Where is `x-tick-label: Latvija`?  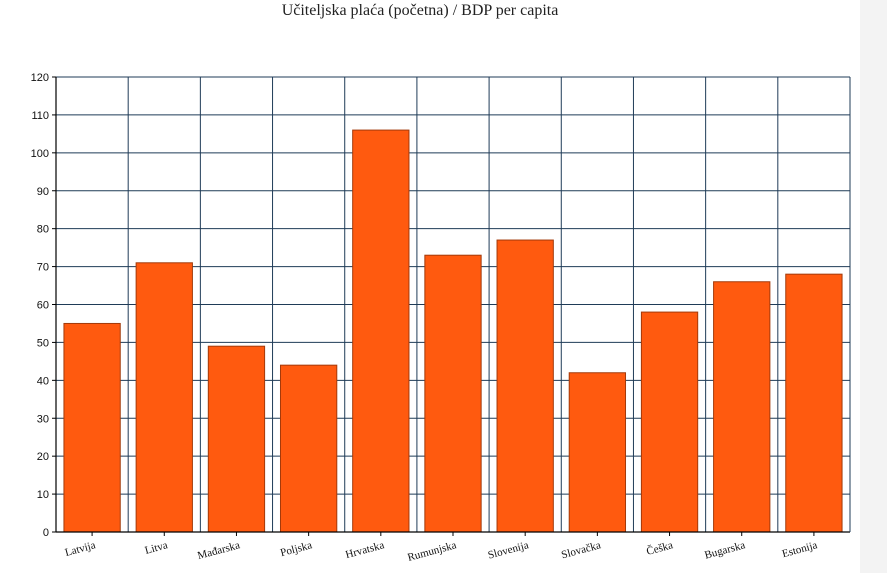
x-tick-label: Latvija is located at coordinates (80, 549).